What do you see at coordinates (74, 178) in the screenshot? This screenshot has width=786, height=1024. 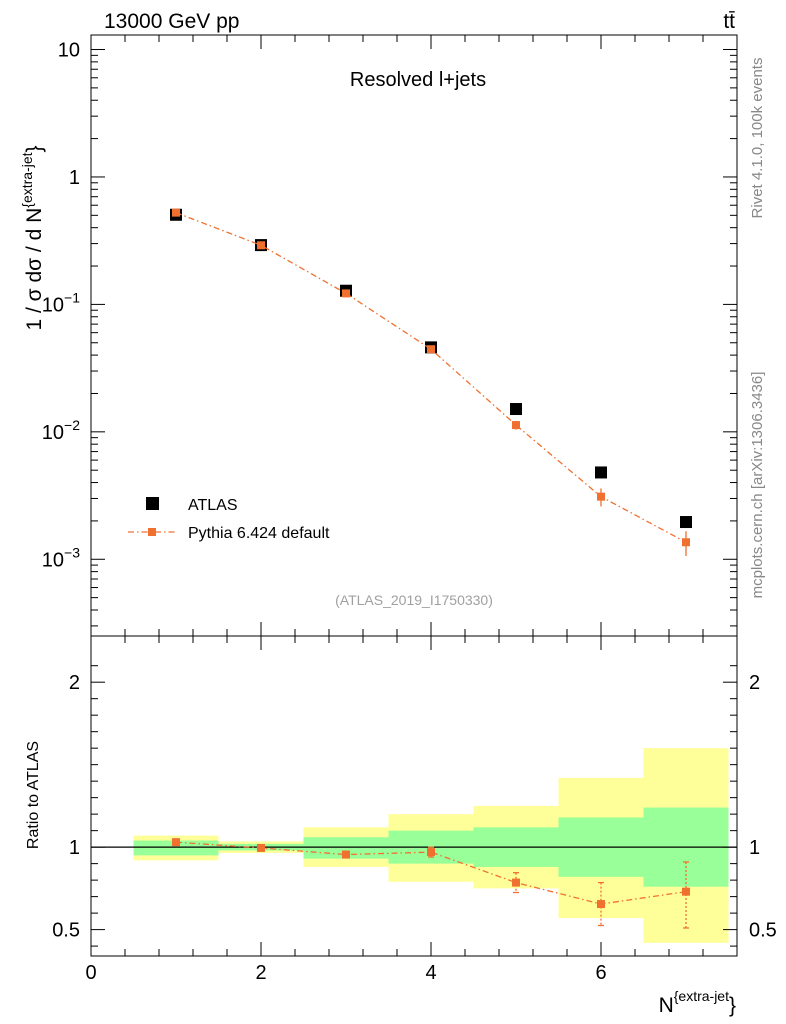 I see `main-y-tick-label: 1` at bounding box center [74, 178].